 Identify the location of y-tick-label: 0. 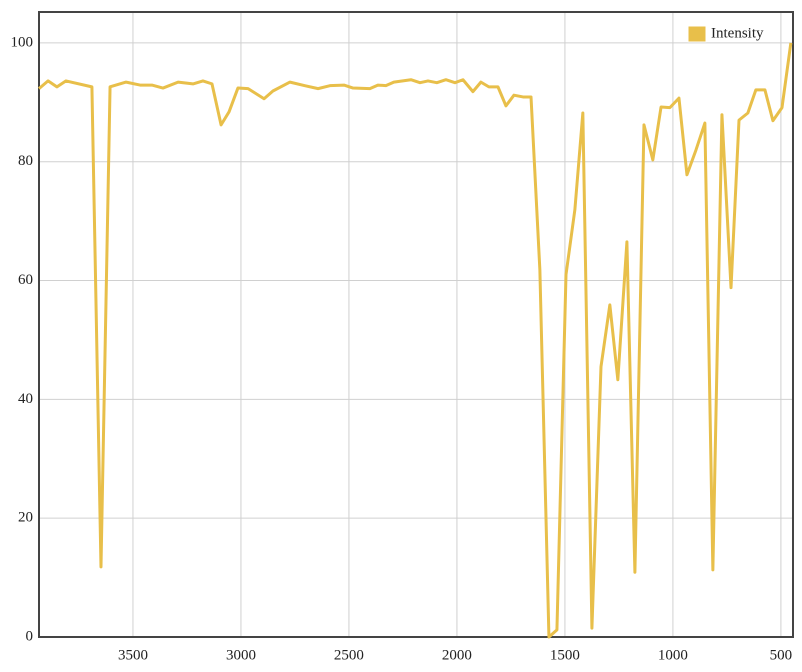
(30, 636).